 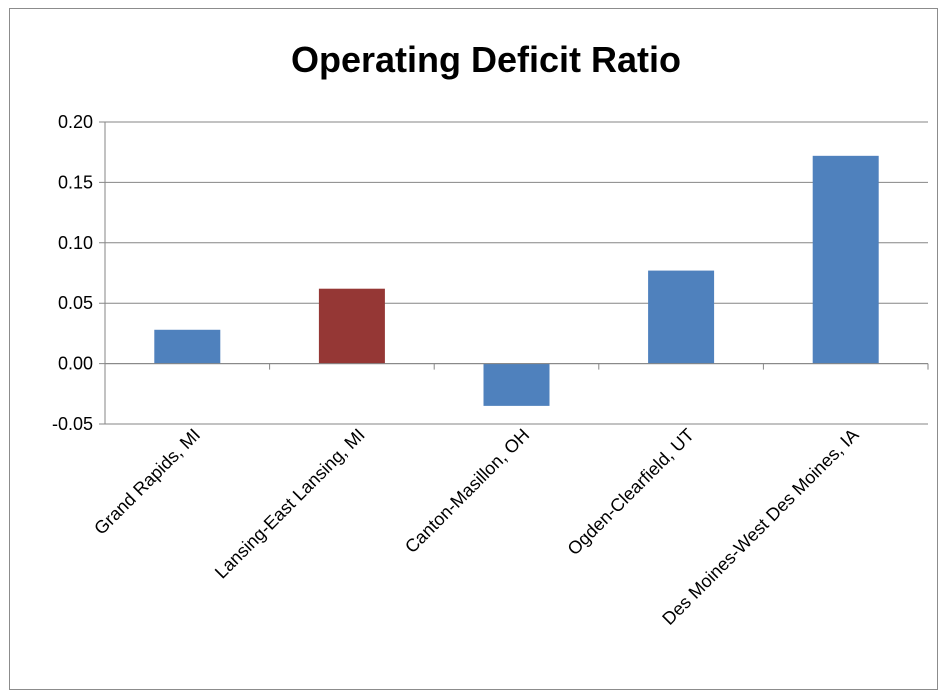 I want to click on y-tick-label: 0.15, so click(x=75, y=182).